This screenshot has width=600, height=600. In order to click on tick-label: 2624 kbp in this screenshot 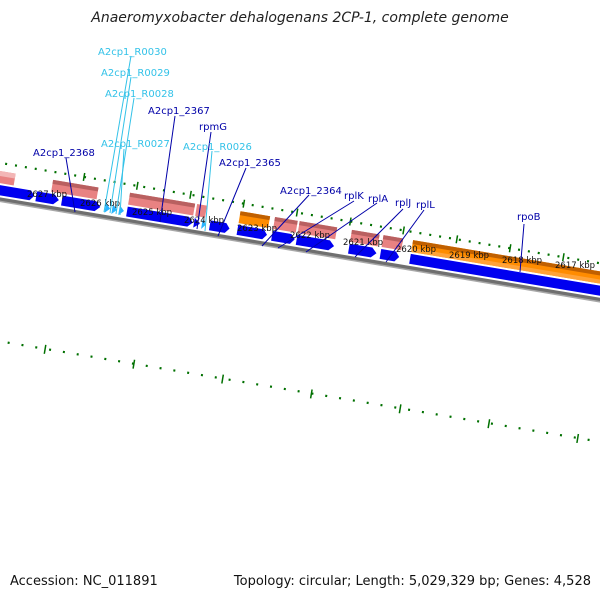, I will do `click(204, 221)`.